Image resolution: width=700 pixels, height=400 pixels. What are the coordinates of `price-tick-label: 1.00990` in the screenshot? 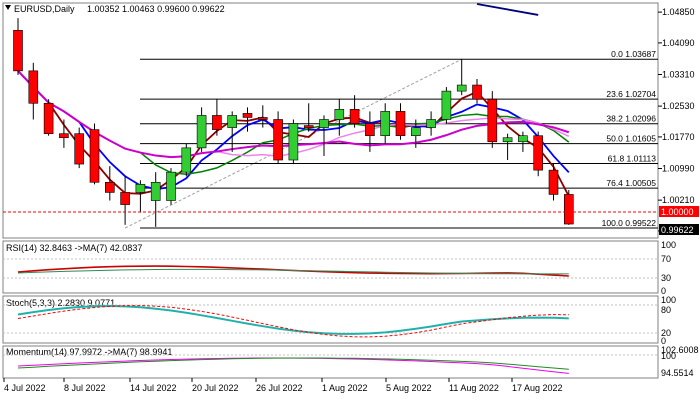 It's located at (678, 169).